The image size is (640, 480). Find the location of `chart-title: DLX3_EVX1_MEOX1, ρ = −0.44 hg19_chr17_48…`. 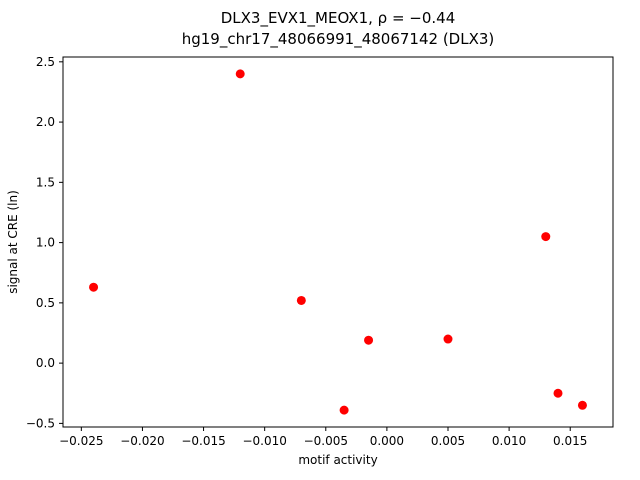

chart-title: DLX3_EVX1_MEOX1, ρ = −0.44 hg19_chr17_48… is located at coordinates (338, 29).